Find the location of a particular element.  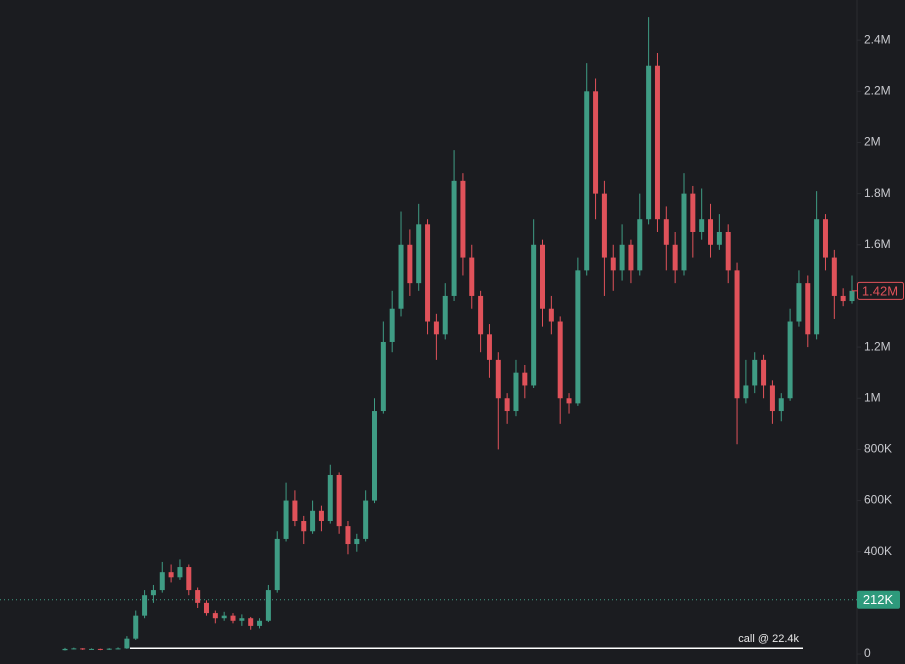

last-price-label: 1.42M is located at coordinates (880, 290).